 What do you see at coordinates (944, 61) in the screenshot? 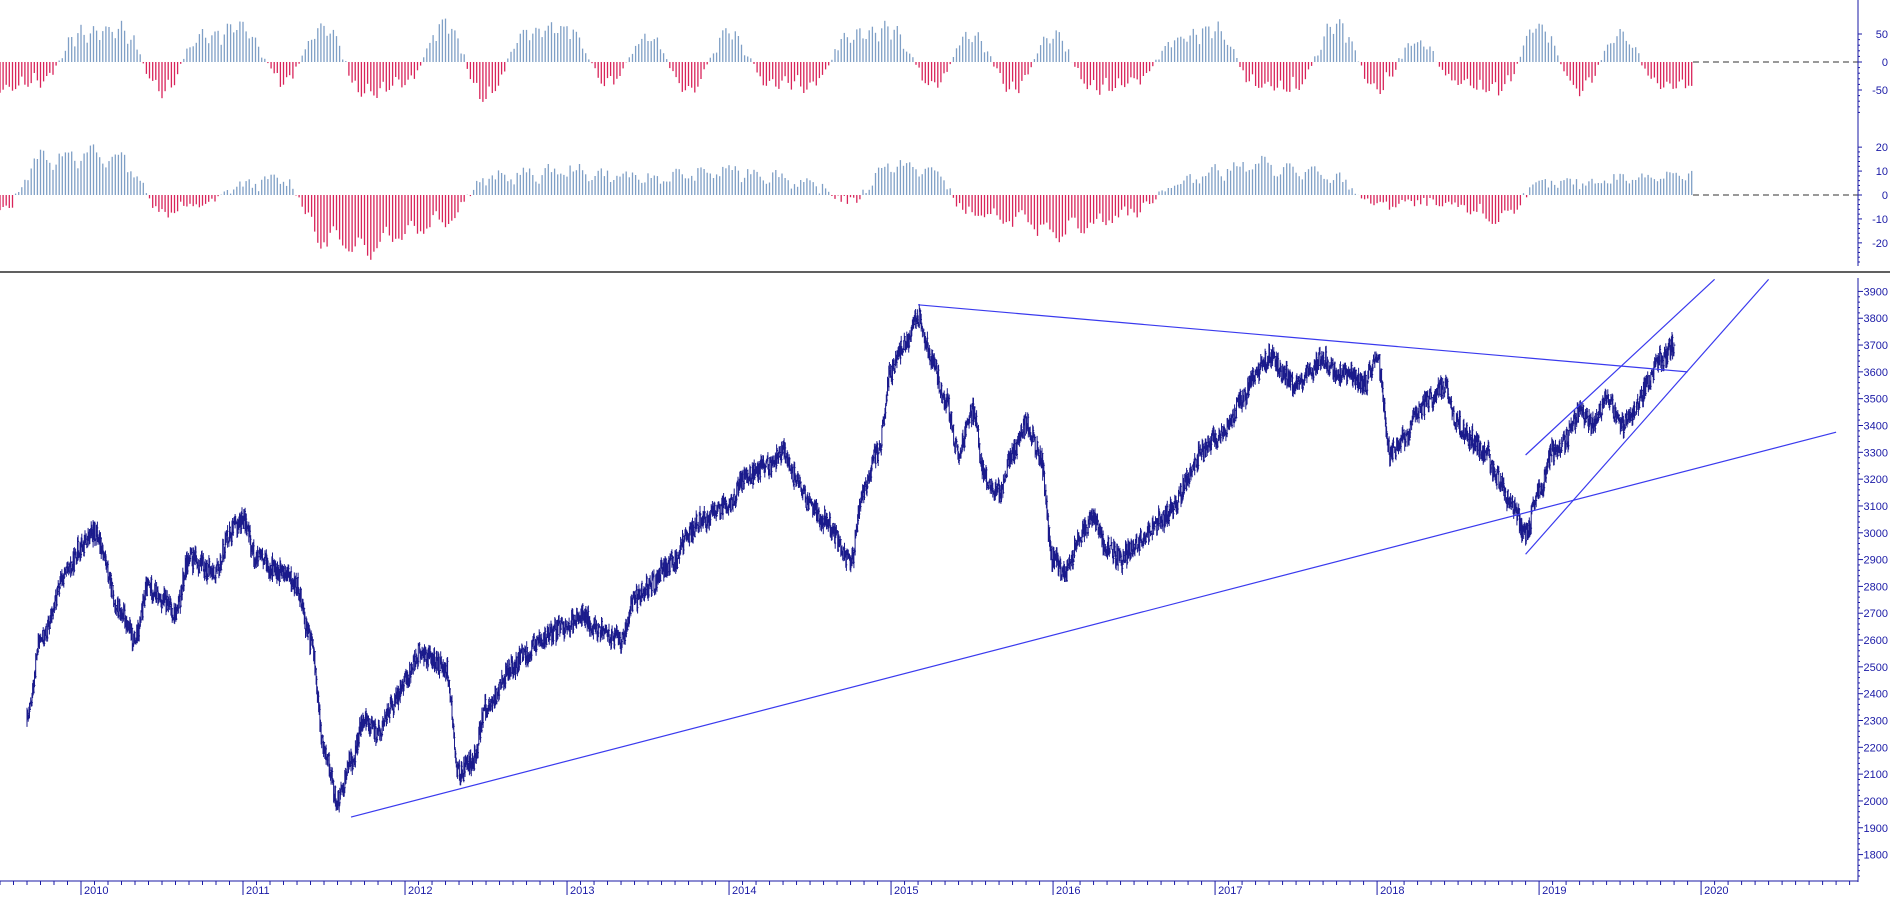
I see `upper-oscillator-panel: 50 0 -50` at bounding box center [944, 61].